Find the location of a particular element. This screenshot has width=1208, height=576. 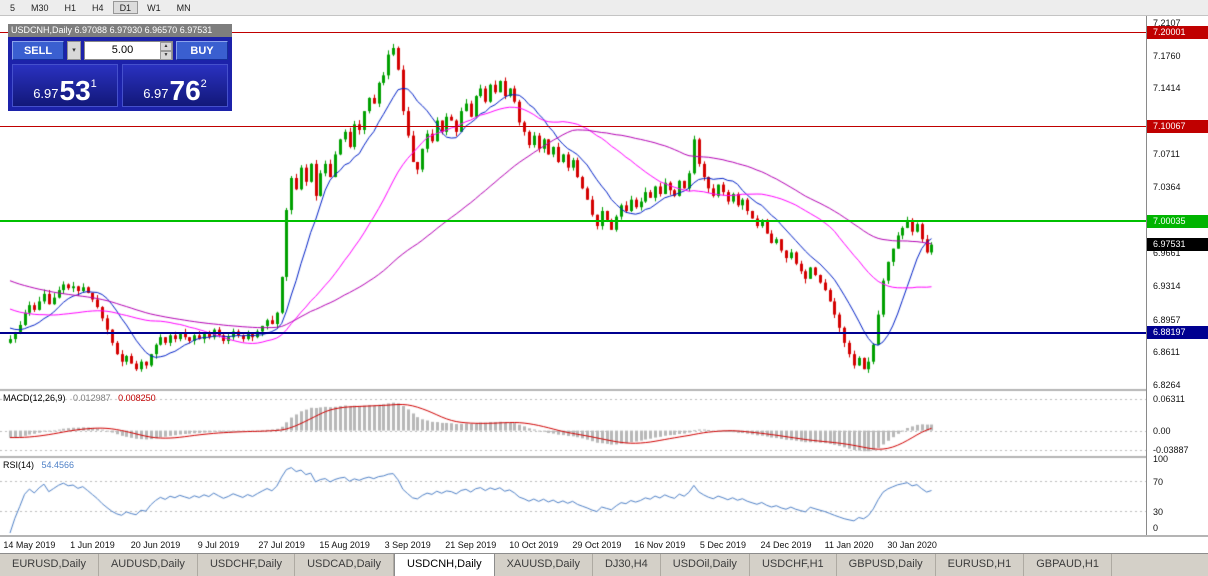

rsi-axis-label: 100 is located at coordinates (1161, 459).